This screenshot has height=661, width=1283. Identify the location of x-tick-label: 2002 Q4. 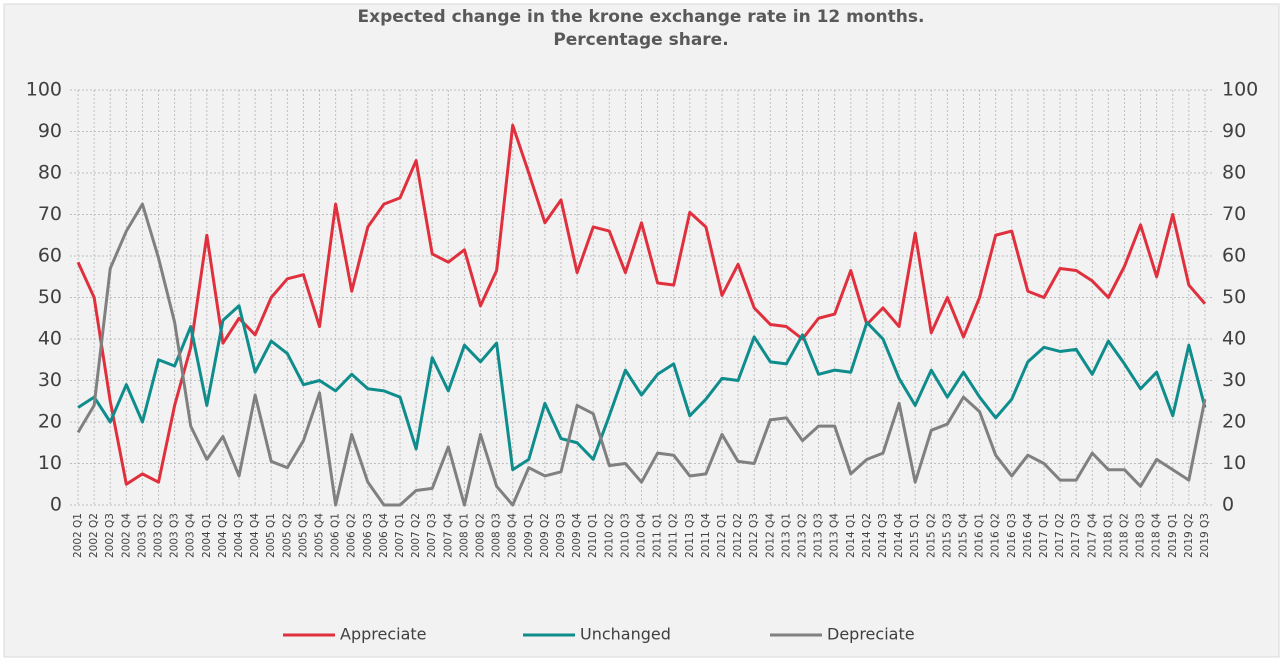
(126, 535).